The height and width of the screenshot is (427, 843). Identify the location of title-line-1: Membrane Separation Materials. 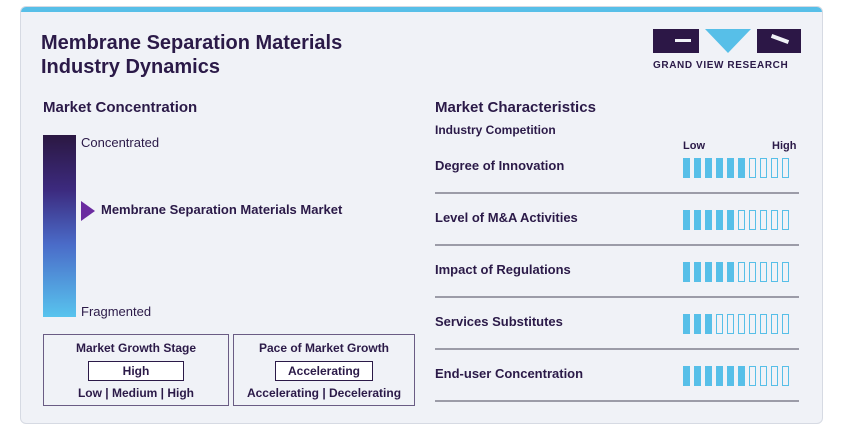
(192, 43).